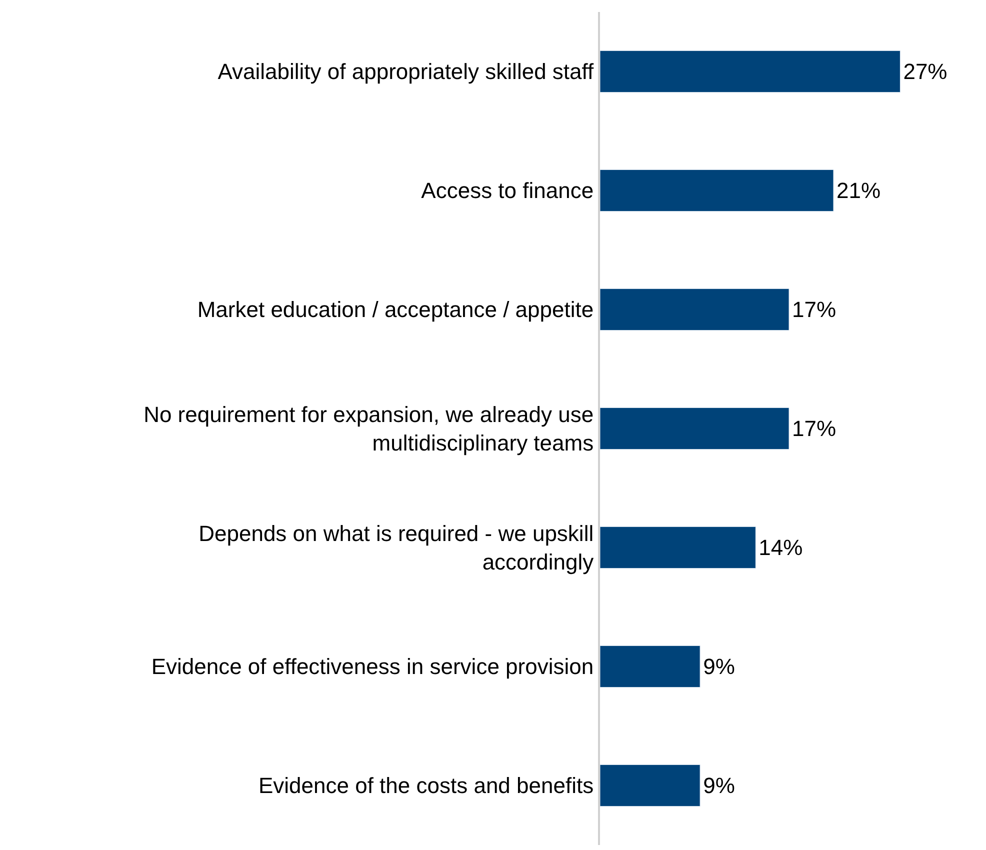  What do you see at coordinates (395, 309) in the screenshot?
I see `y-tick-label: Market education / acceptance / appetite` at bounding box center [395, 309].